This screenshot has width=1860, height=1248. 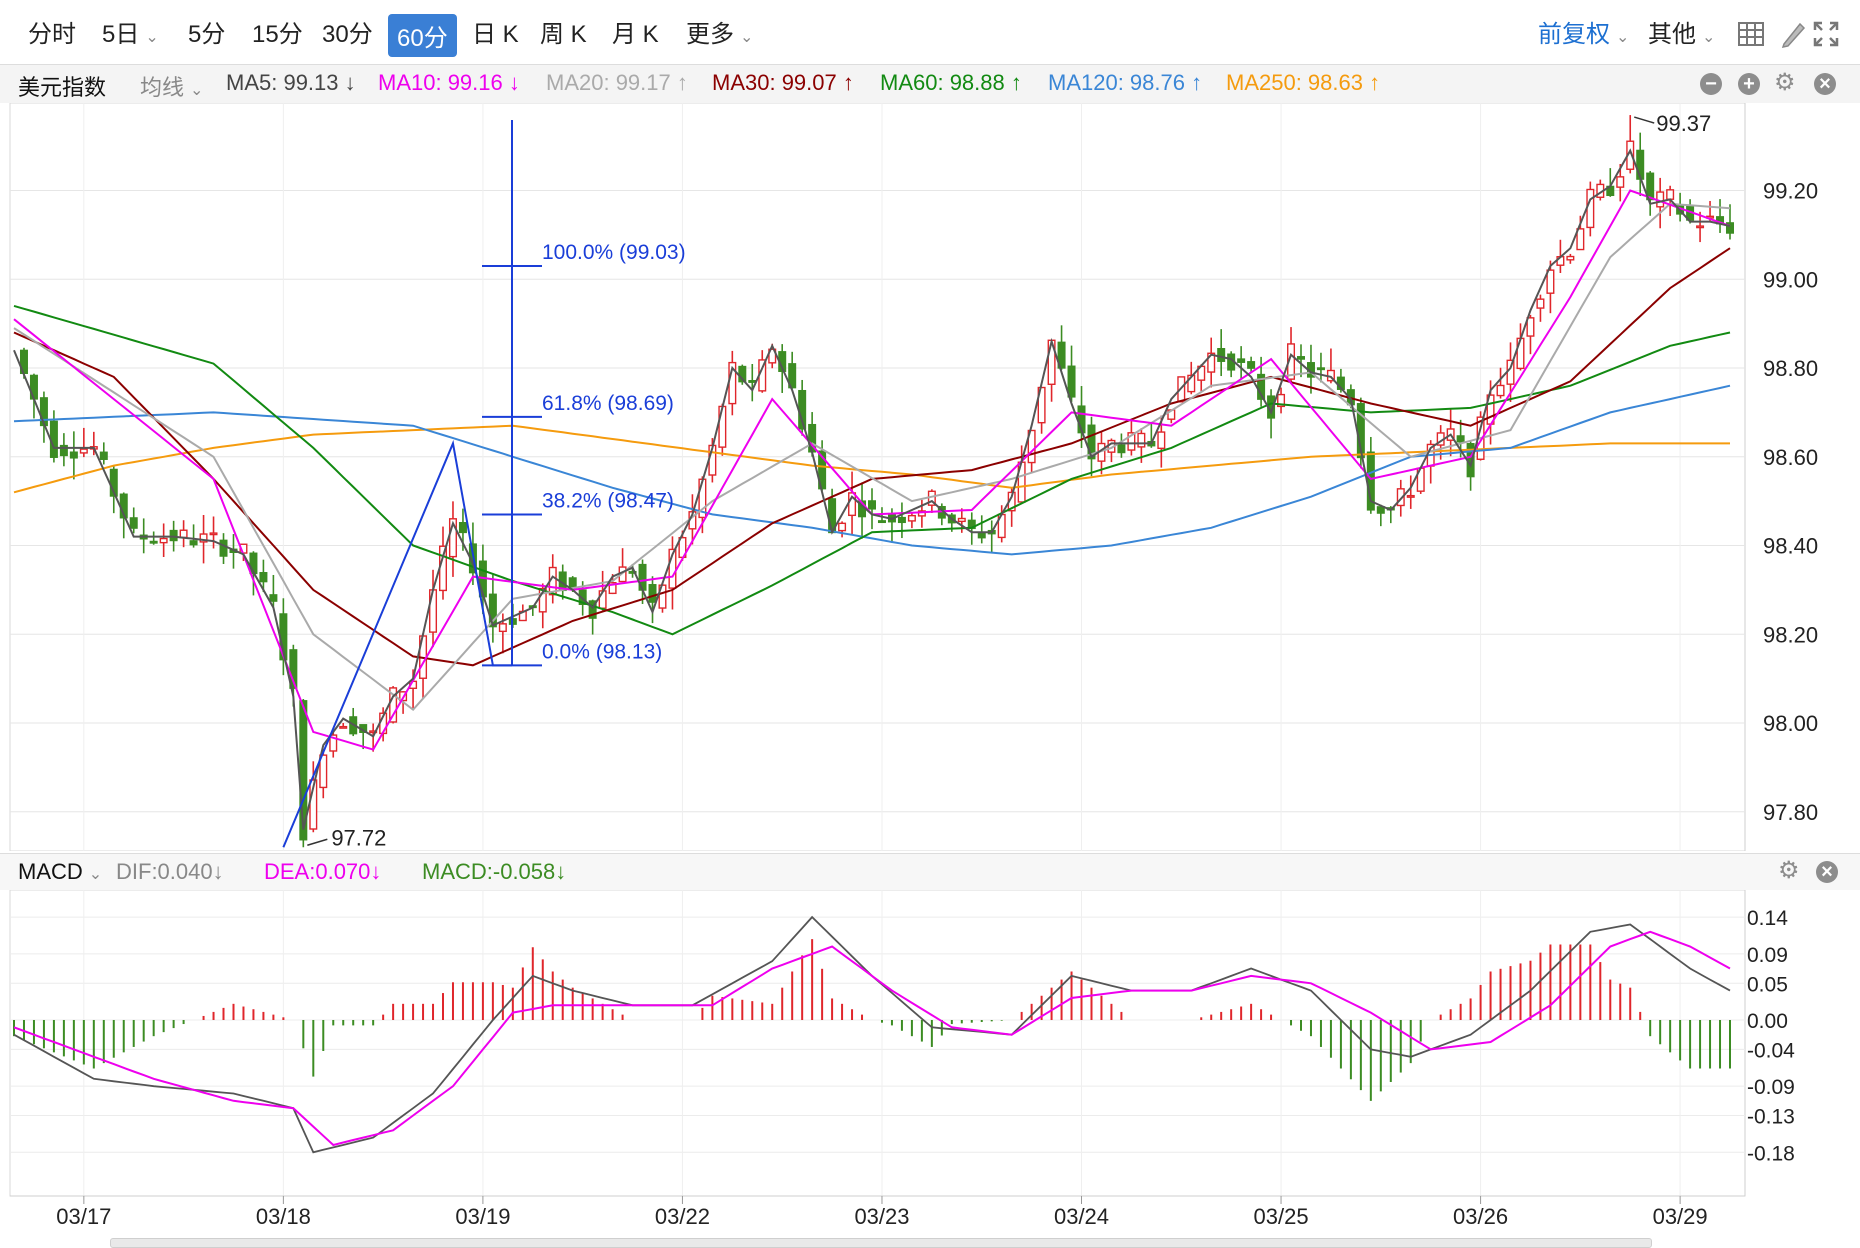 I want to click on low-marker-arrow, so click(x=317, y=842).